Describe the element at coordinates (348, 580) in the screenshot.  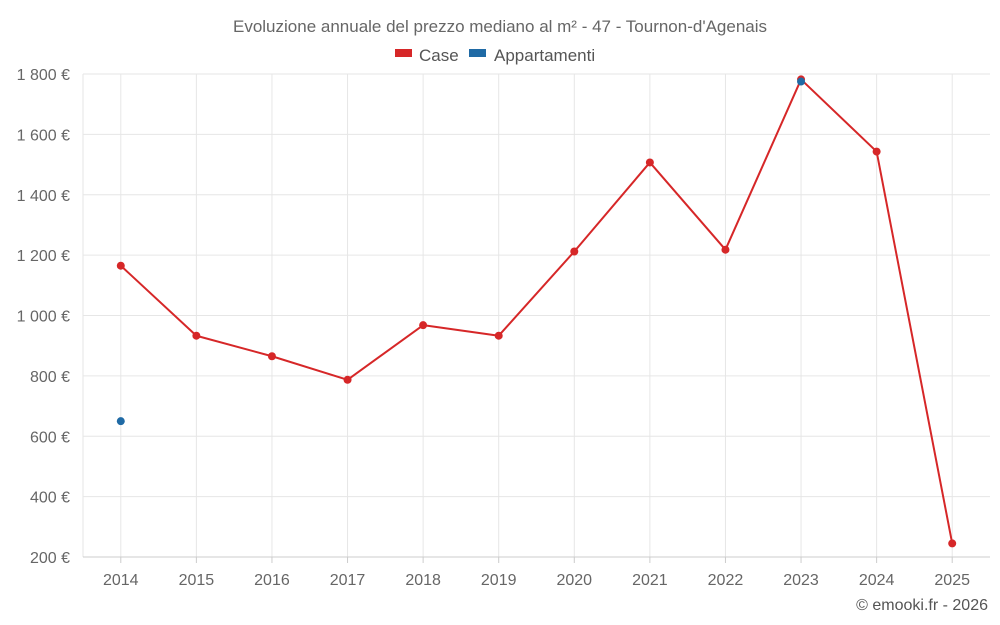
I see `x-tick-label: 2017` at that location.